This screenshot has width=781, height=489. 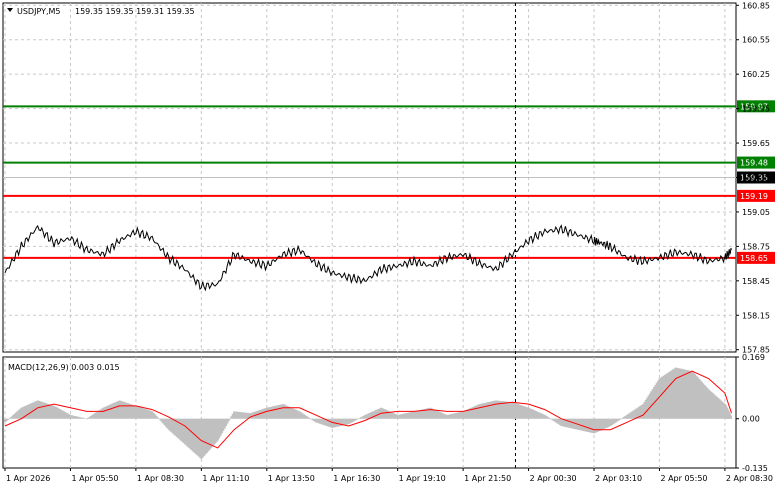 I want to click on current-price-tag, so click(x=756, y=177).